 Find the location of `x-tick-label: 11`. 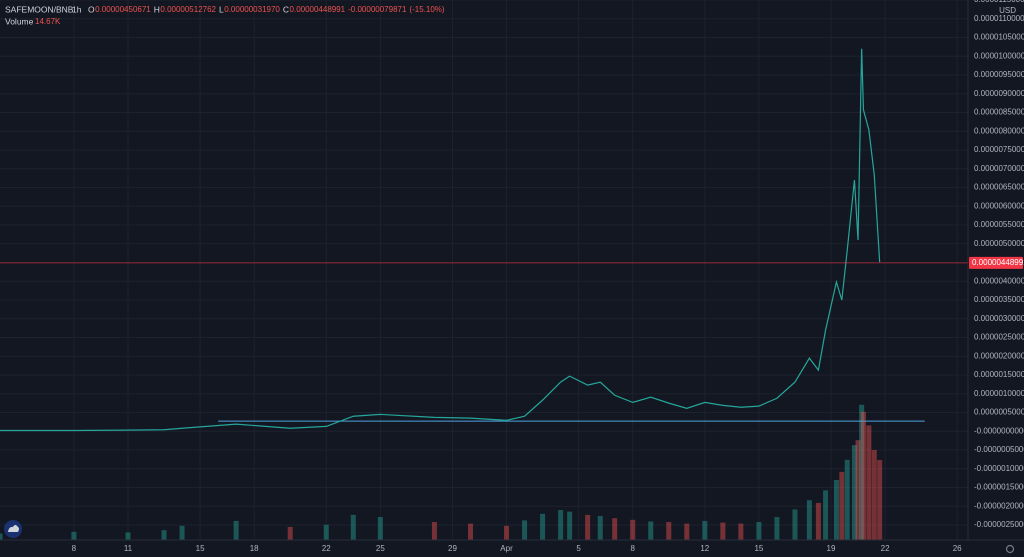

x-tick-label: 11 is located at coordinates (128, 548).